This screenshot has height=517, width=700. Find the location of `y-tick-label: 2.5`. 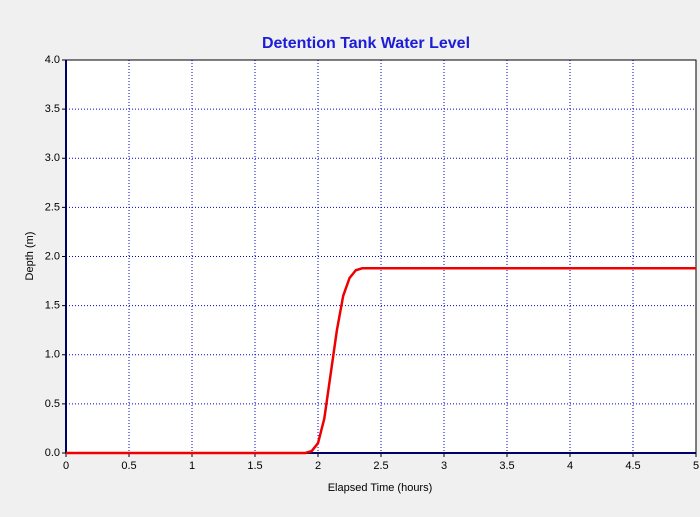

y-tick-label: 2.5 is located at coordinates (52, 207).